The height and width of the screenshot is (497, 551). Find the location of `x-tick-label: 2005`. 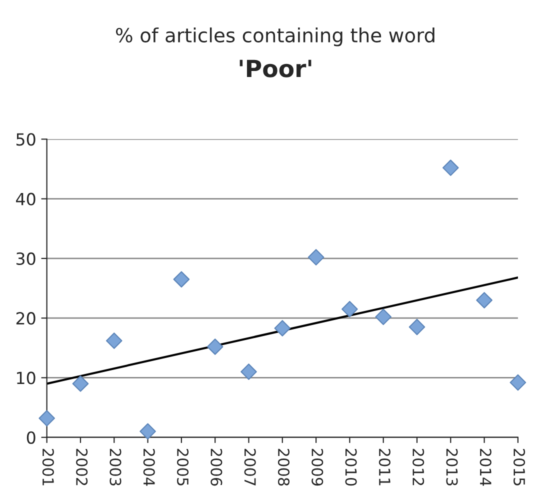

x-tick-label: 2005 is located at coordinates (183, 467).